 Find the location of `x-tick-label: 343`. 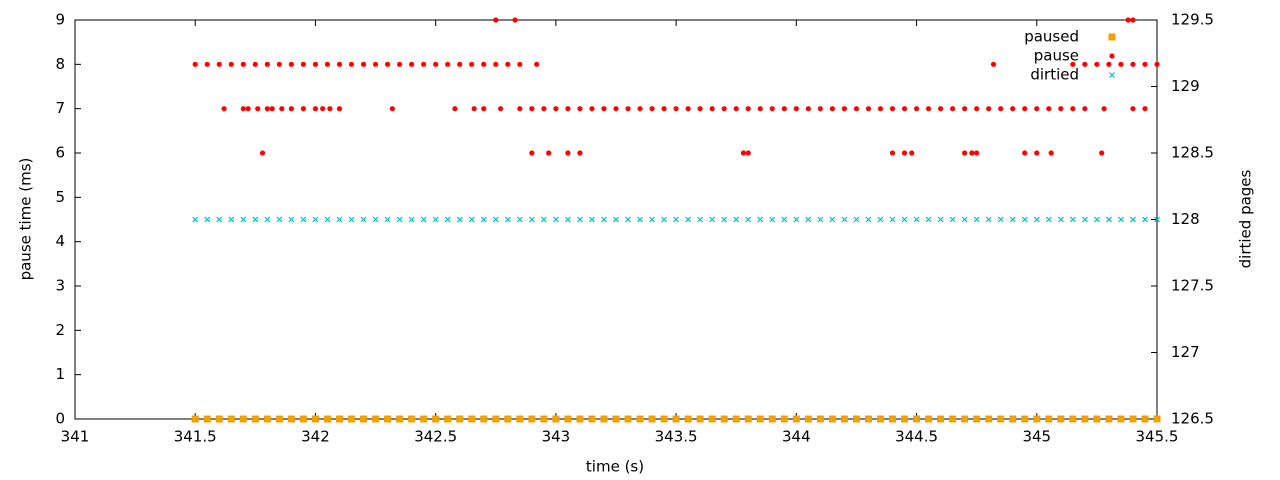

x-tick-label: 343 is located at coordinates (556, 437).